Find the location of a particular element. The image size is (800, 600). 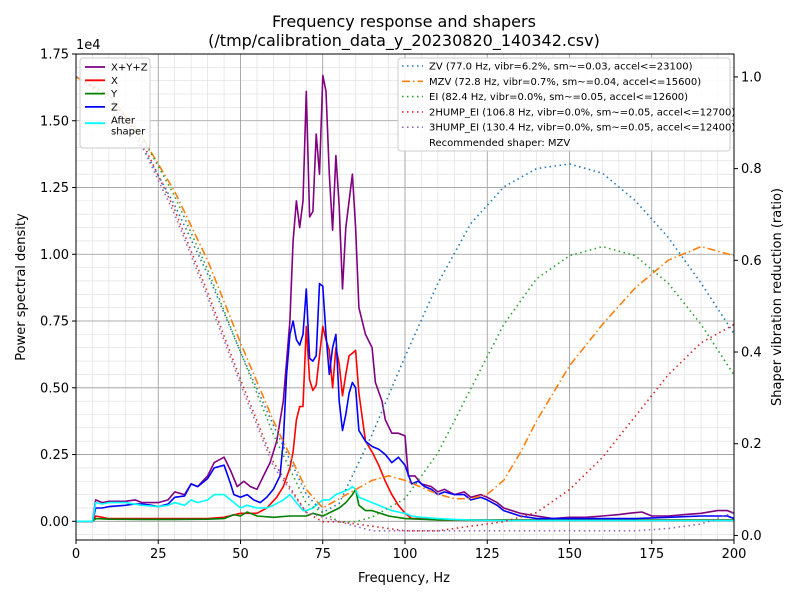

y-axis-right-label: Shaper vibration reduction (ratio) is located at coordinates (777, 297).